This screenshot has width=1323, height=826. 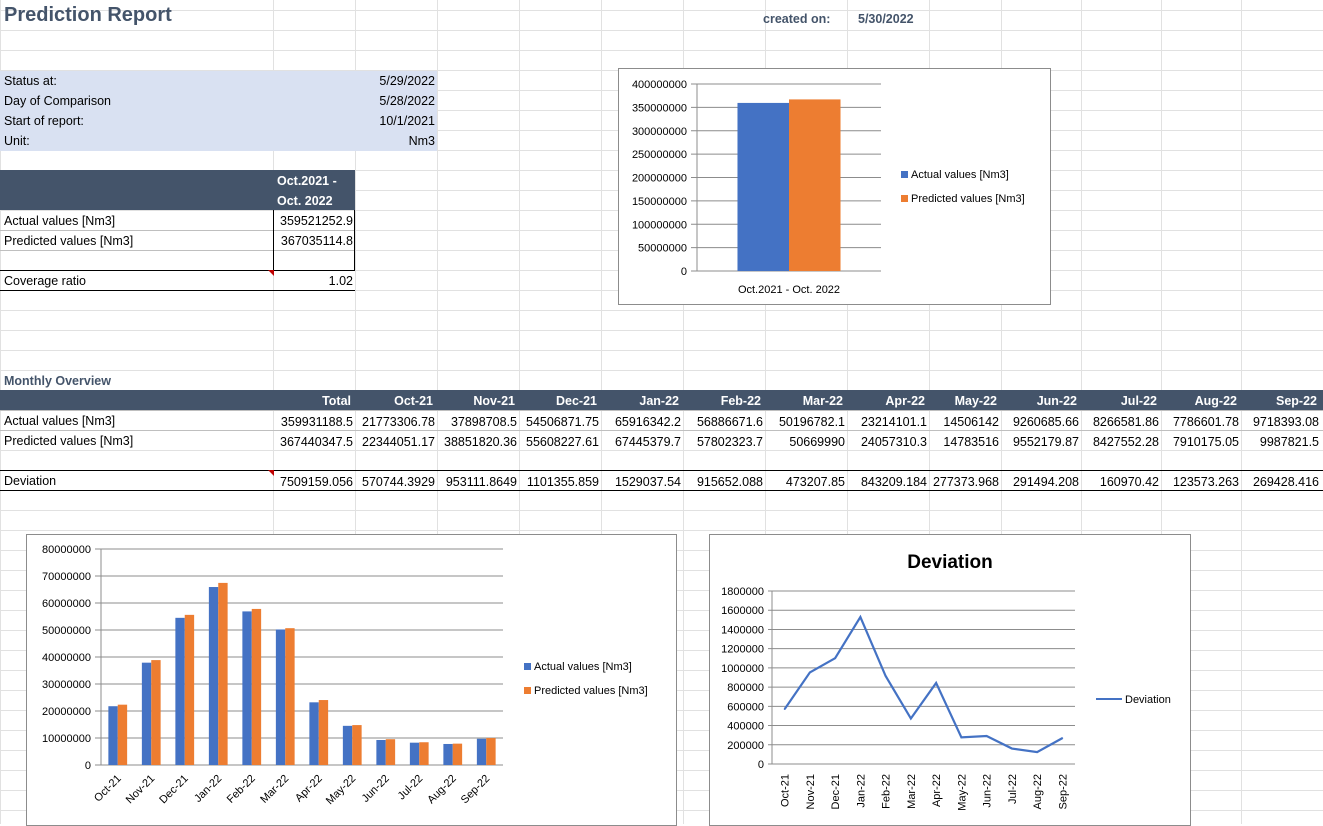 What do you see at coordinates (398, 442) in the screenshot?
I see `monthly-predicted-cell-1: 22344051.17` at bounding box center [398, 442].